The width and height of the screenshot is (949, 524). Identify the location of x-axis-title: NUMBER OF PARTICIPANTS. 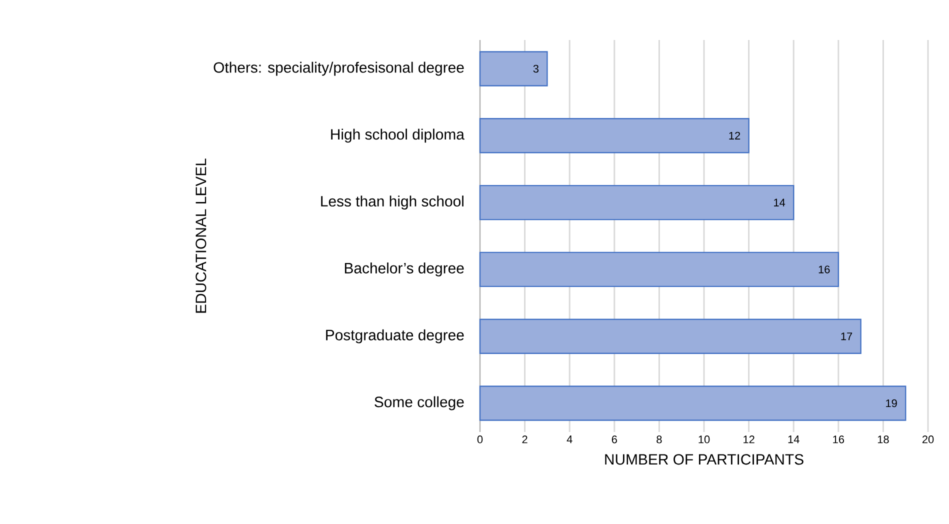
(704, 459).